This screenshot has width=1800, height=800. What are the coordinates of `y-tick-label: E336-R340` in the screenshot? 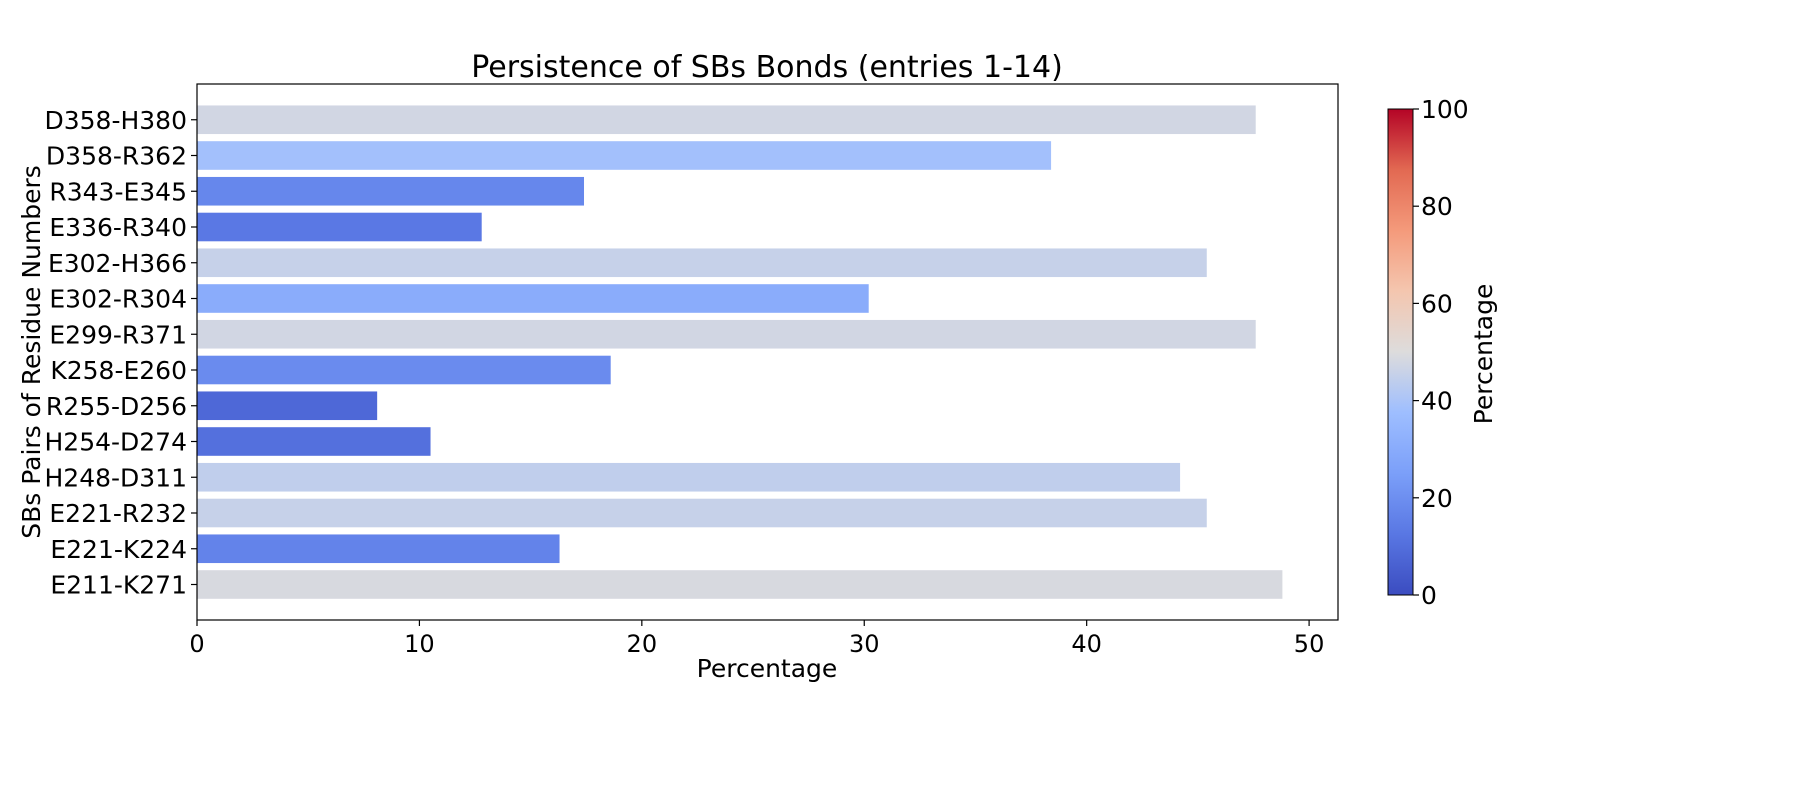 It's located at (118, 227).